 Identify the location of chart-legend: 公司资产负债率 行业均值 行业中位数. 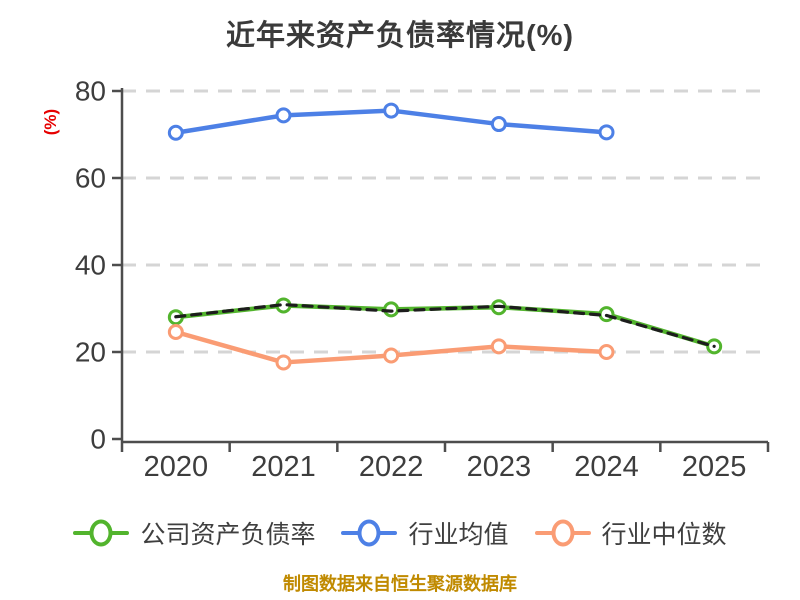
(400, 533).